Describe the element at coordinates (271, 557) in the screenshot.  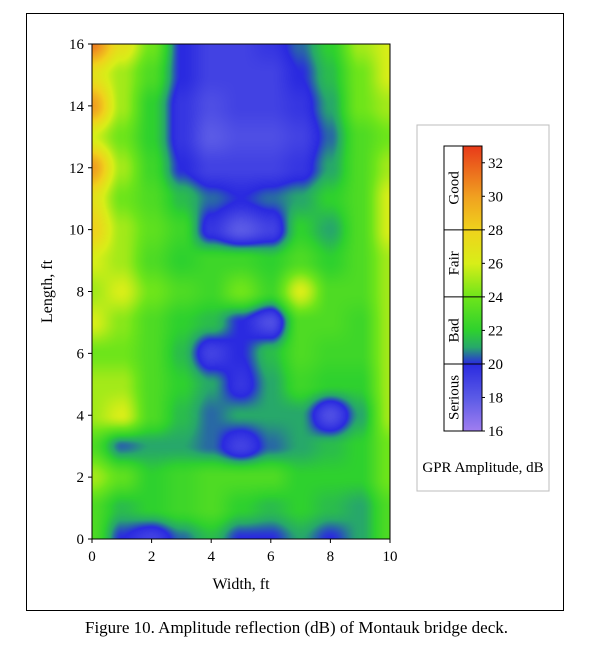
I see `x-tick-label: 6` at that location.